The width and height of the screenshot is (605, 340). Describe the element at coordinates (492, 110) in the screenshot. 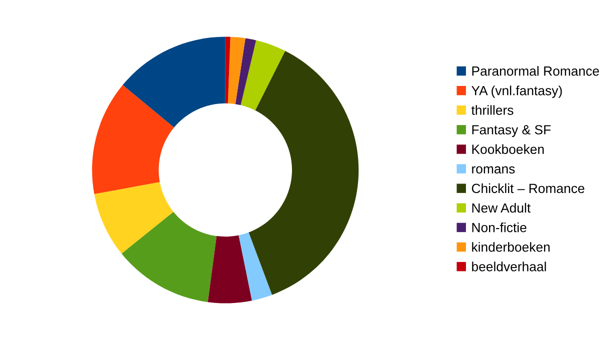

I see `legend-label: thrillers` at that location.